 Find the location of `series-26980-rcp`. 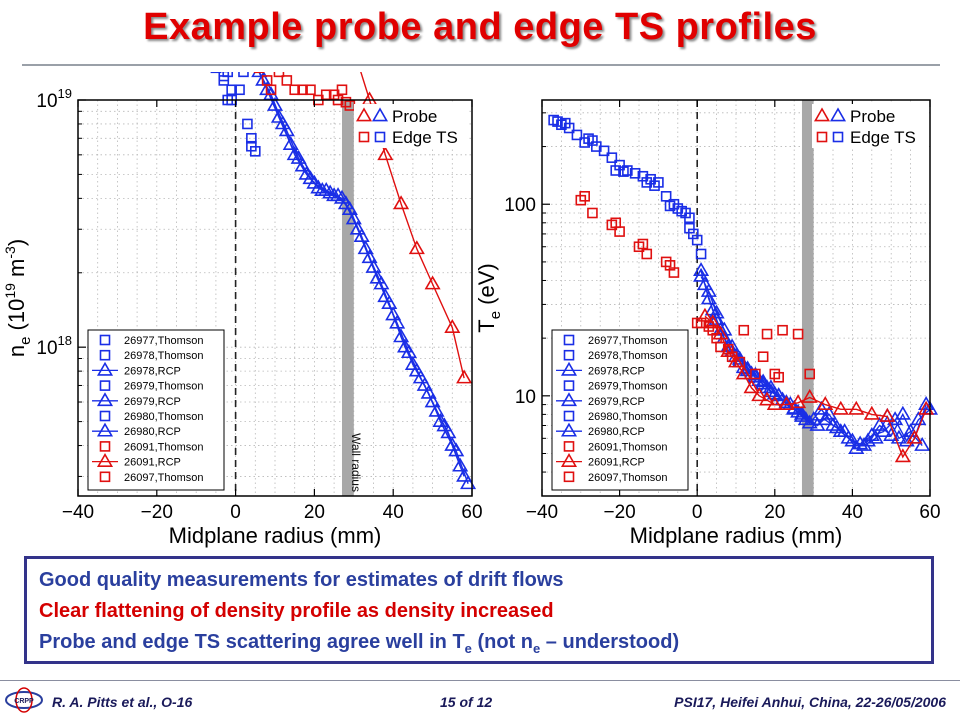

series-26980-rcp is located at coordinates (367, 281).